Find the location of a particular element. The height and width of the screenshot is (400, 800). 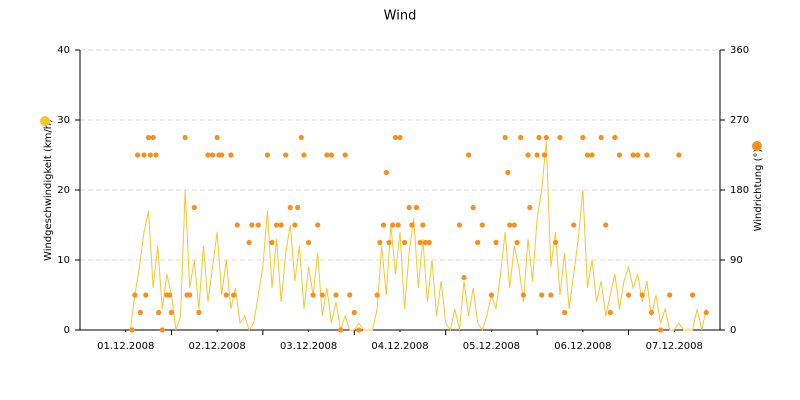

y-tick-label: 30 is located at coordinates (63, 120).